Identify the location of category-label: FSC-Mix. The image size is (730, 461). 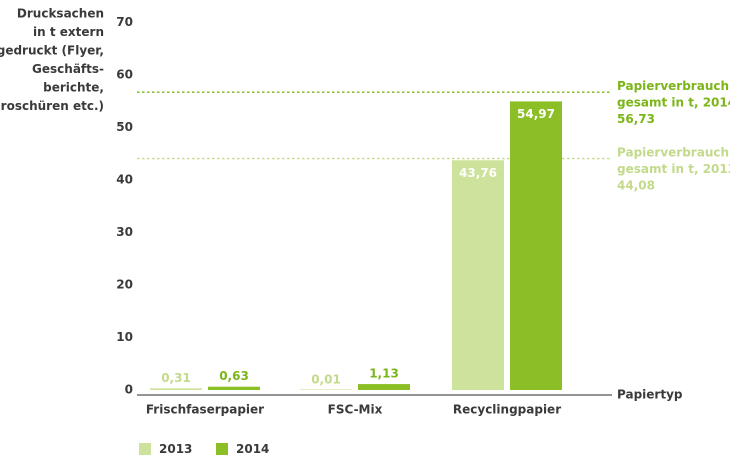
(355, 410).